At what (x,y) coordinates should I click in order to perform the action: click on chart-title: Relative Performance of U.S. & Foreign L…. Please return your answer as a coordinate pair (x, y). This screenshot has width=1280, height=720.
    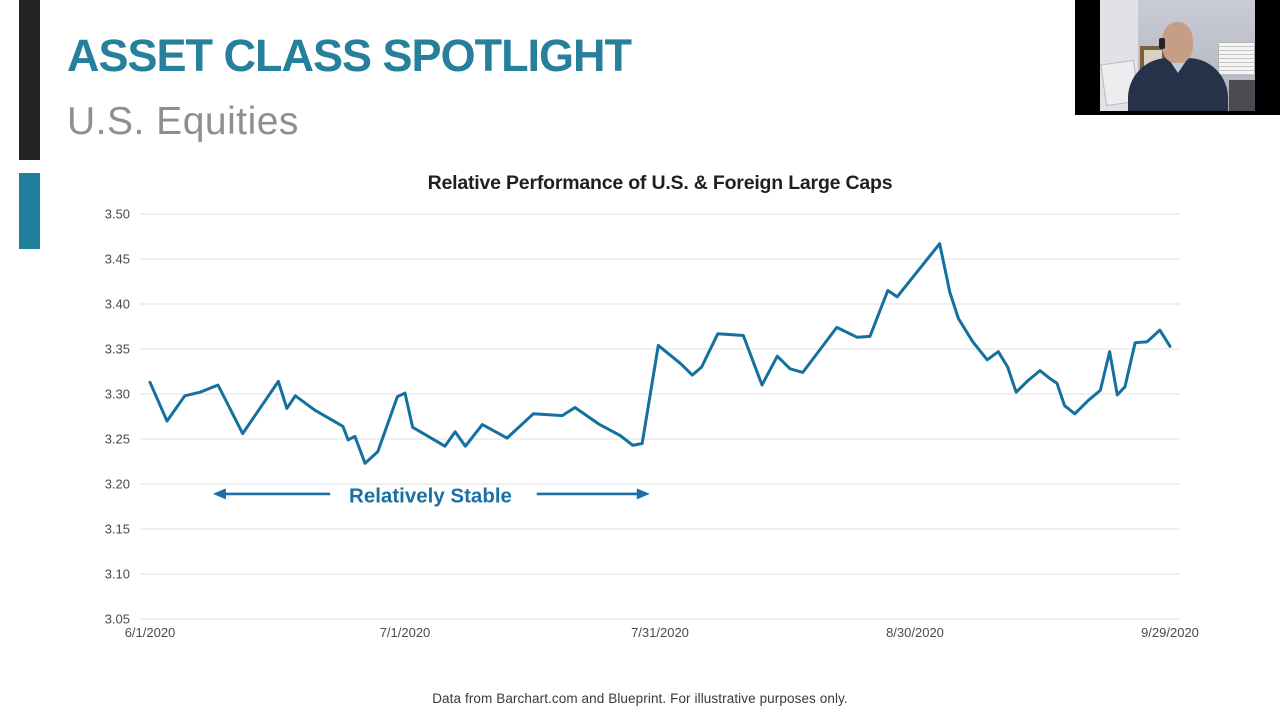
    Looking at the image, I should click on (660, 183).